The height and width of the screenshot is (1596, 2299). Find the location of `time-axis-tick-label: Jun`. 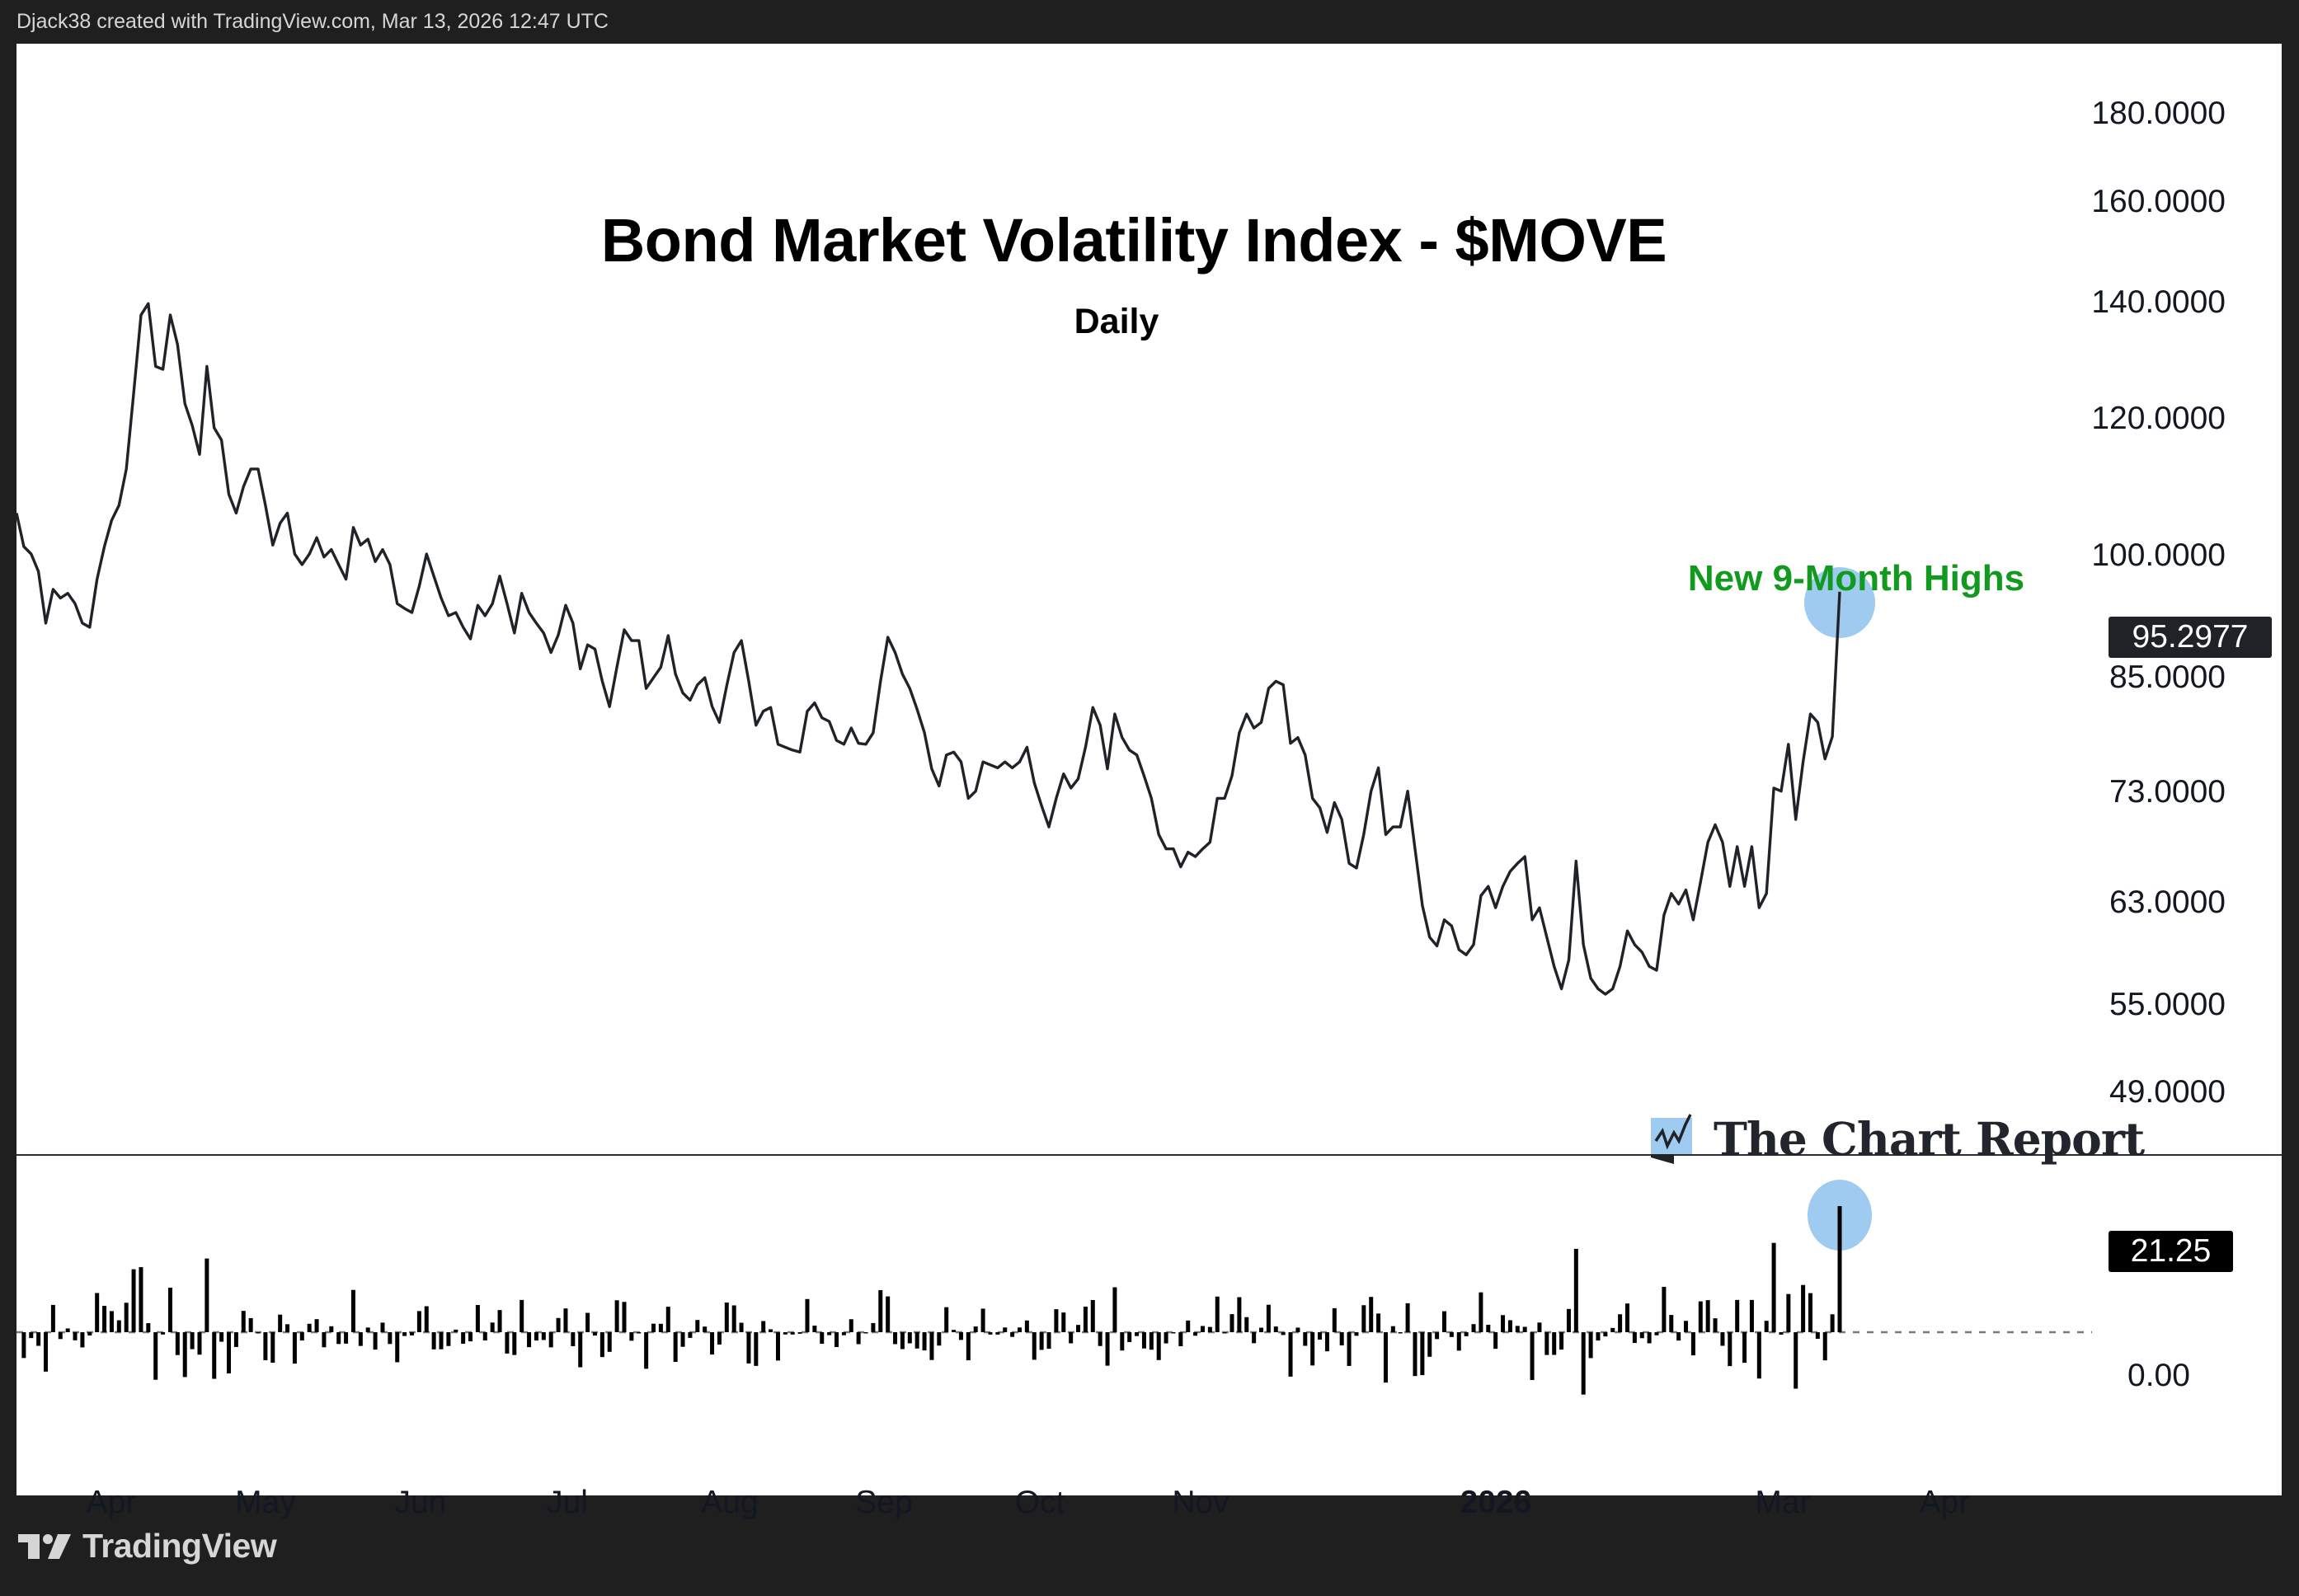

time-axis-tick-label: Jun is located at coordinates (420, 1502).